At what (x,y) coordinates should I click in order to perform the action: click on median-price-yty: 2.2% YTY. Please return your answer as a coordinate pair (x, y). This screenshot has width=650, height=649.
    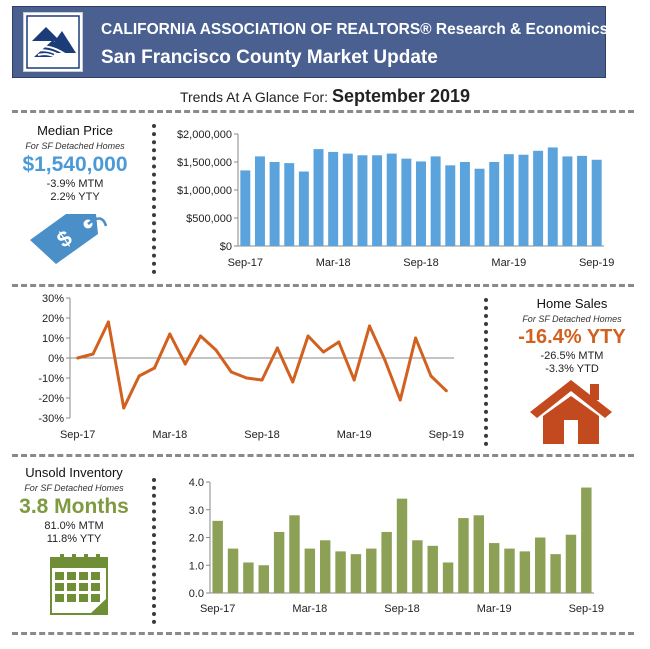
    Looking at the image, I should click on (75, 197).